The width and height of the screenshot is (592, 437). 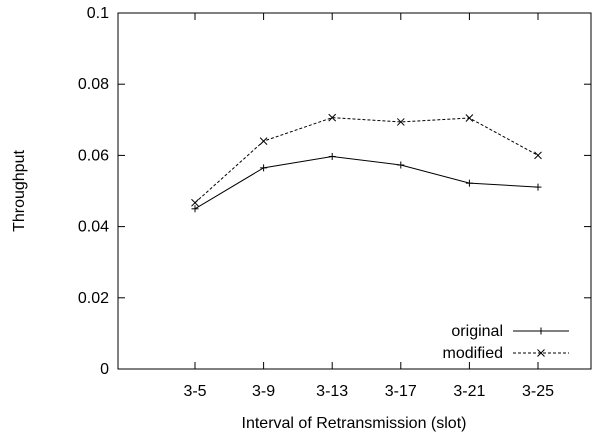 What do you see at coordinates (98, 13) in the screenshot?
I see `y-tick-label: 0.1` at bounding box center [98, 13].